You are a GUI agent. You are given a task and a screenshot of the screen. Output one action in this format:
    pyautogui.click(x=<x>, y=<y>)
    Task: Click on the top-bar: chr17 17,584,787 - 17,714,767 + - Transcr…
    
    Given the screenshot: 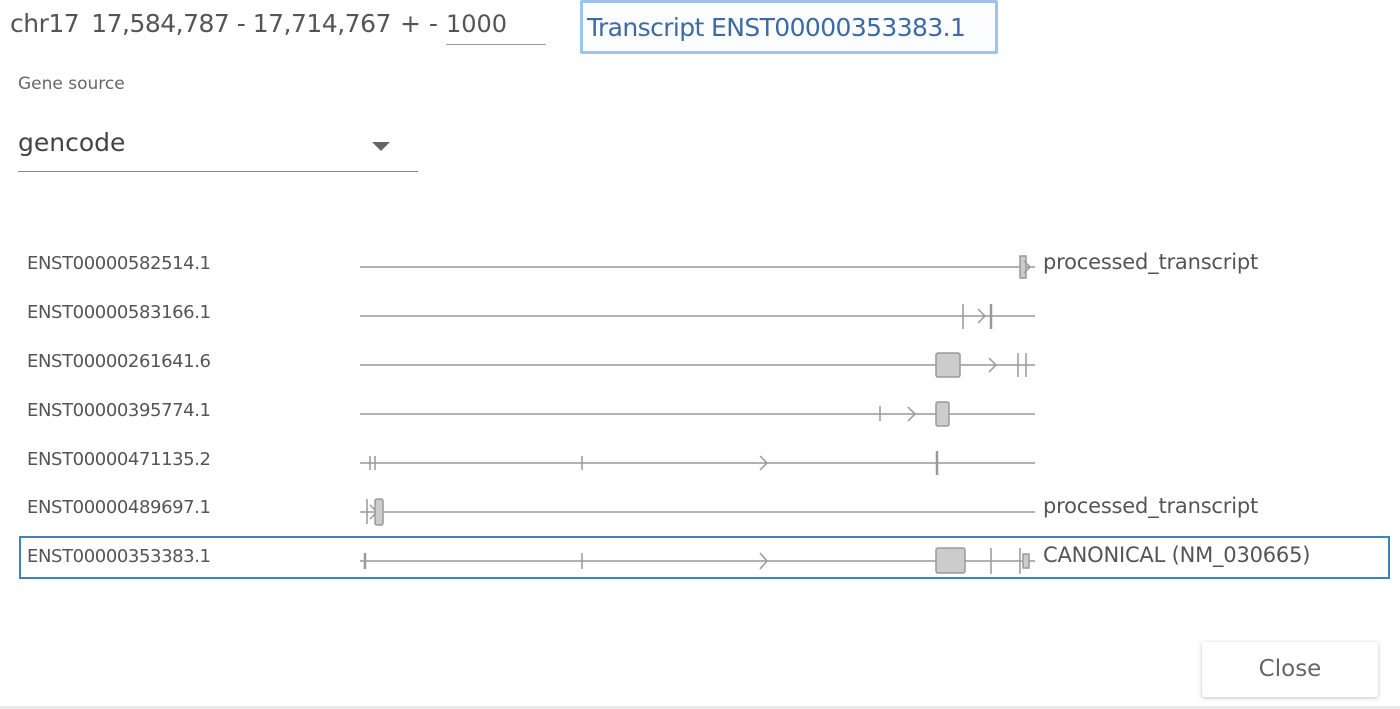 What is the action you would take?
    pyautogui.click(x=700, y=28)
    